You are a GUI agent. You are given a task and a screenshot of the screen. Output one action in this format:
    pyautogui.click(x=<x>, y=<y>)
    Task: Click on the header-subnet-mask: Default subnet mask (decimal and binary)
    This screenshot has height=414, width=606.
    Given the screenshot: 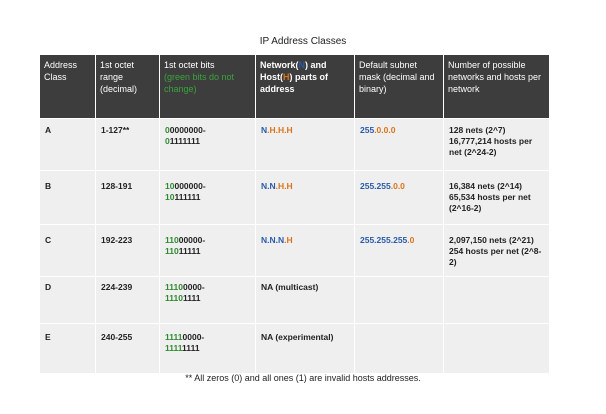 What is the action you would take?
    pyautogui.click(x=399, y=86)
    